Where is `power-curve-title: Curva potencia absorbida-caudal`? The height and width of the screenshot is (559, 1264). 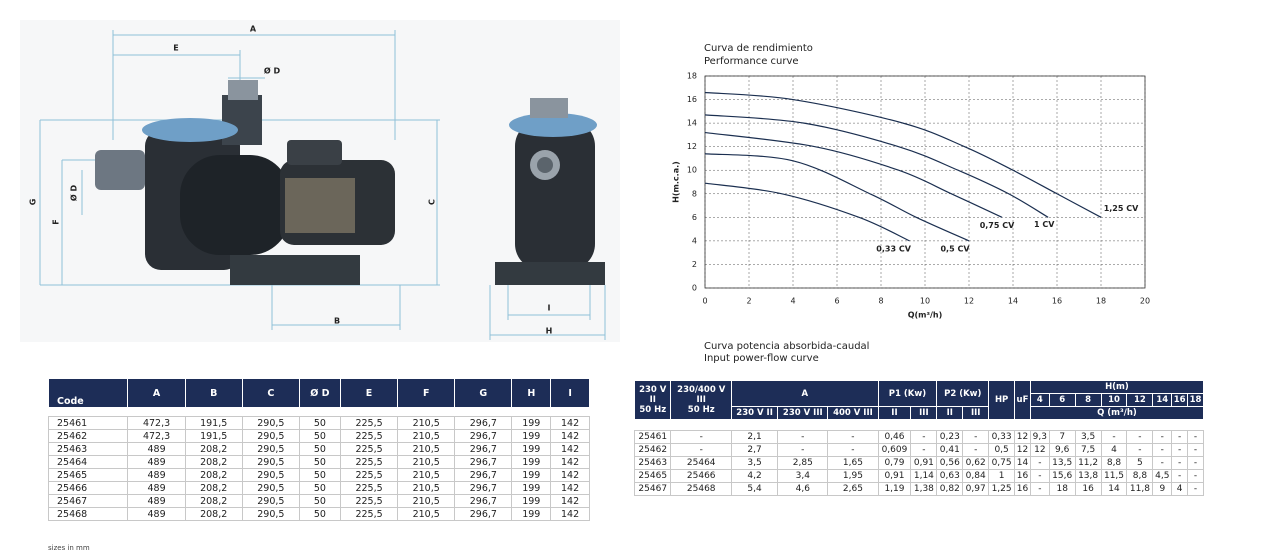 power-curve-title: Curva potencia absorbida-caudal is located at coordinates (787, 346).